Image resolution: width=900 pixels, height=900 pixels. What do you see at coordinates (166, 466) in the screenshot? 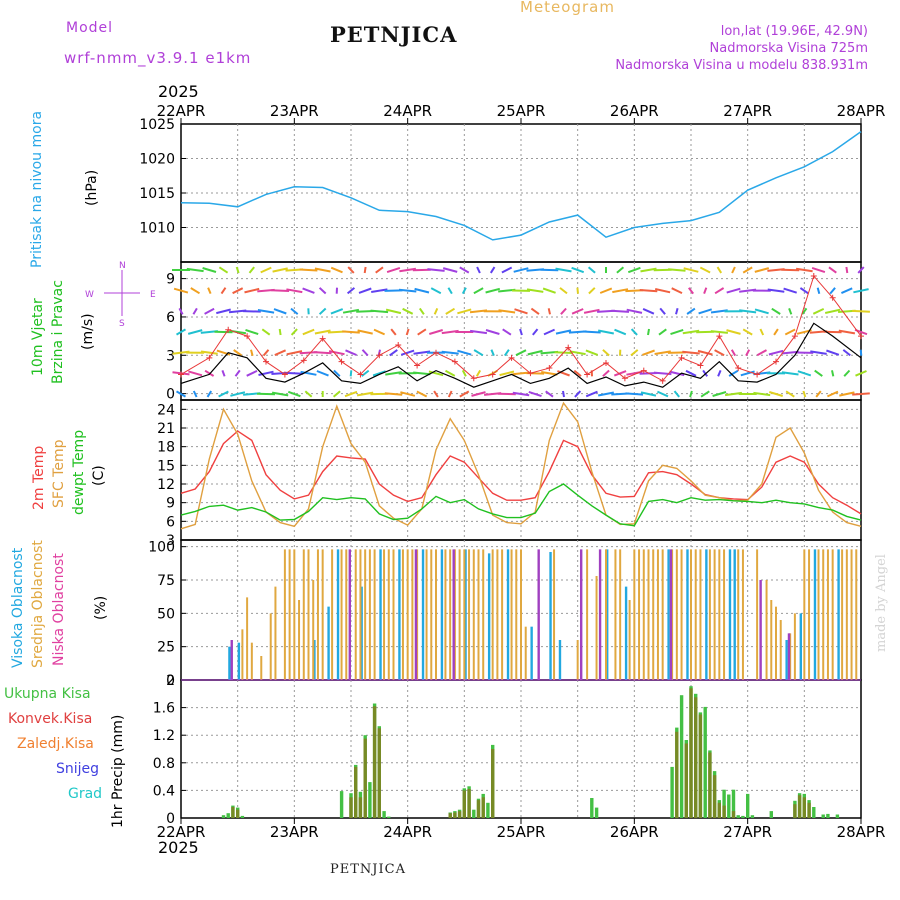
I see `y-tick-label: 15` at bounding box center [166, 466].